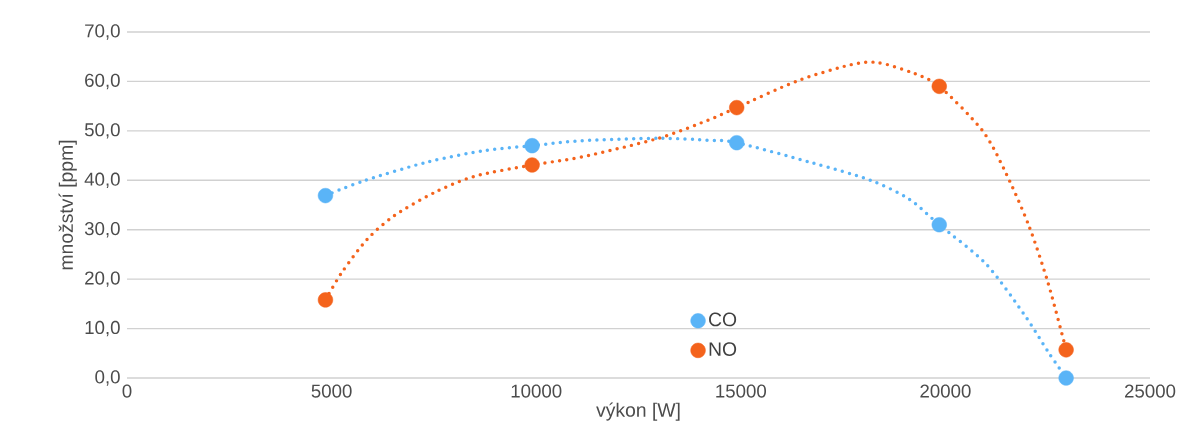  I want to click on y-tick-label: 0,0, so click(107, 378).